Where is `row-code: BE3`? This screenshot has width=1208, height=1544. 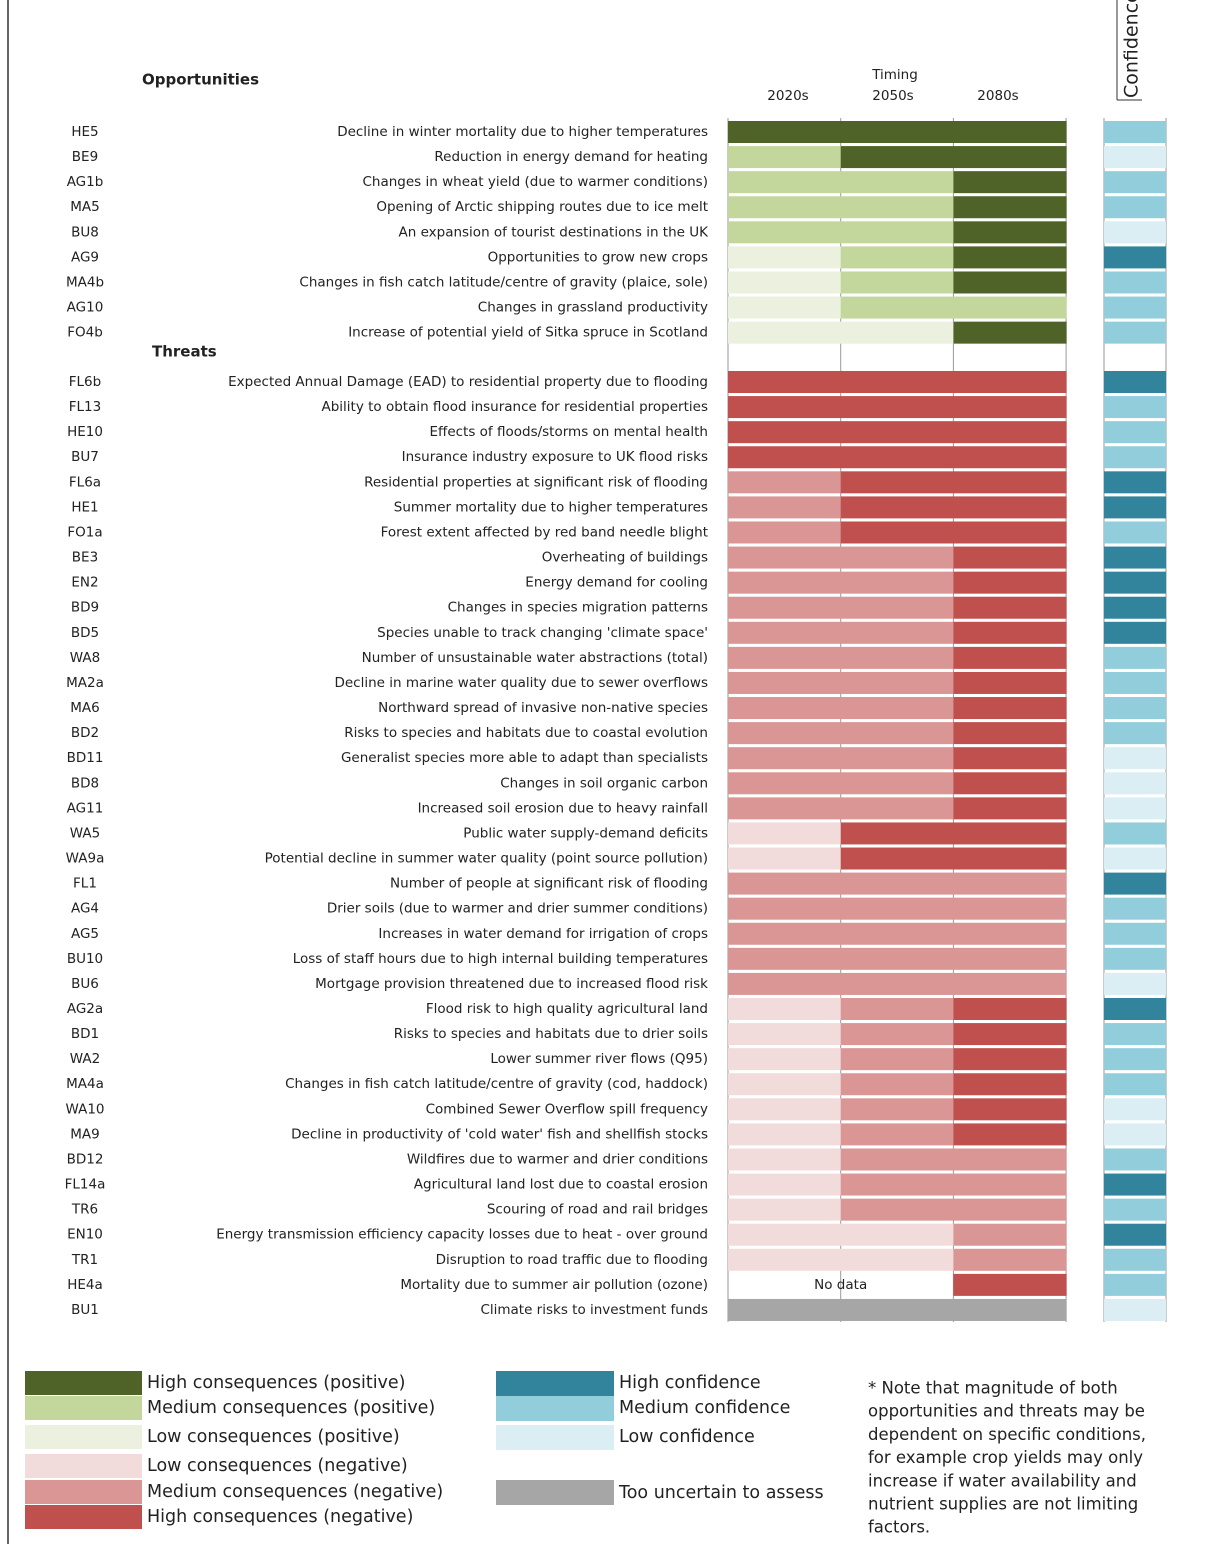
row-code: BE3 is located at coordinates (85, 558).